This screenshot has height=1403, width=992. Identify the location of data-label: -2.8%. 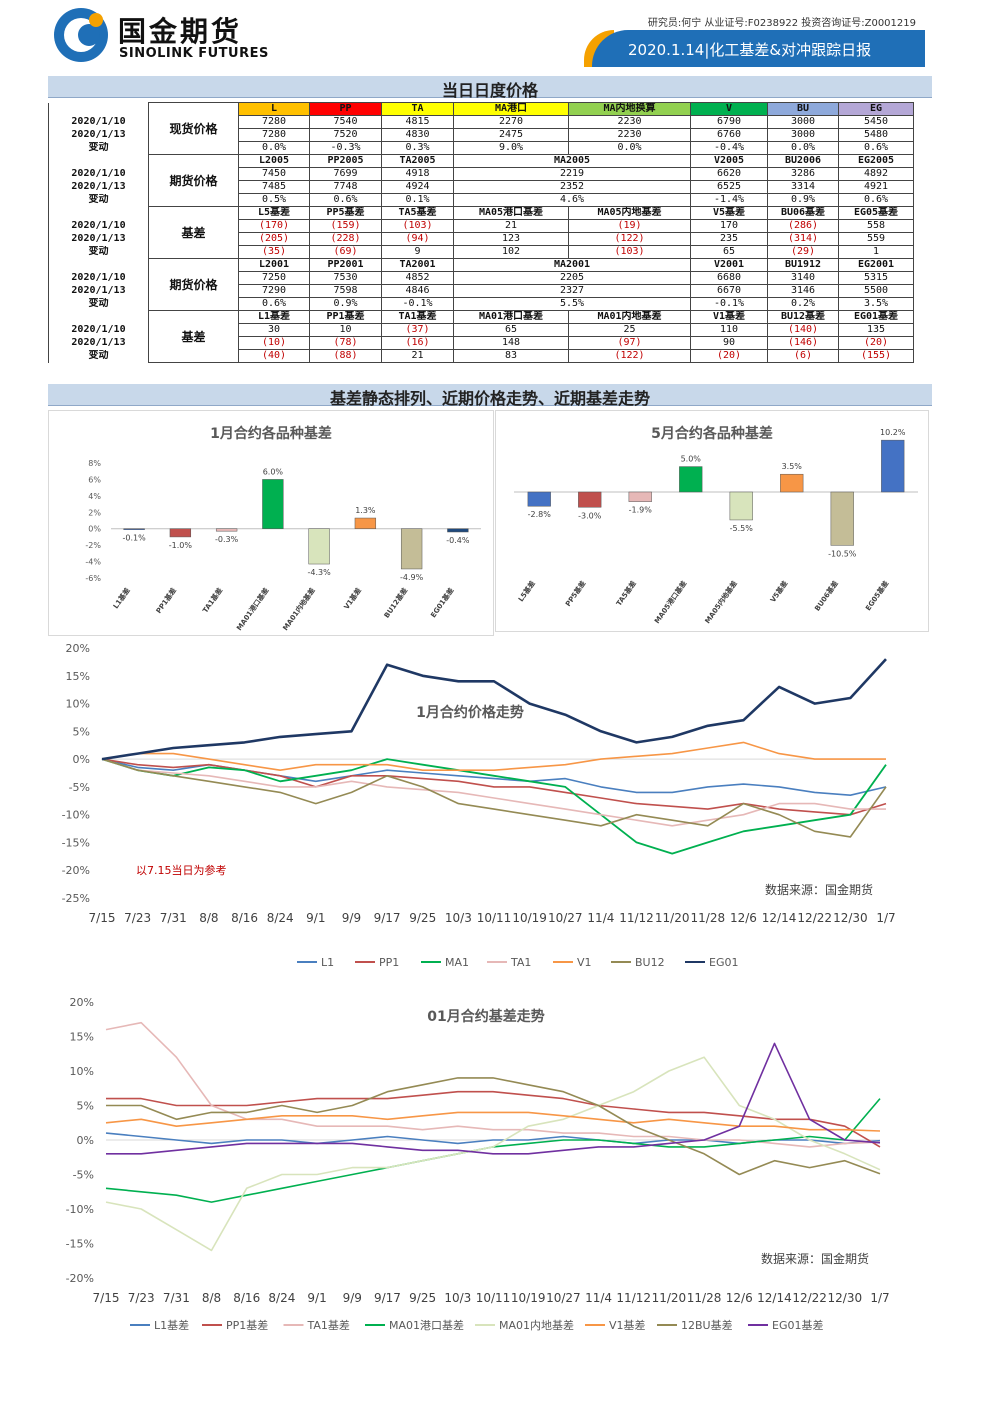
(540, 514).